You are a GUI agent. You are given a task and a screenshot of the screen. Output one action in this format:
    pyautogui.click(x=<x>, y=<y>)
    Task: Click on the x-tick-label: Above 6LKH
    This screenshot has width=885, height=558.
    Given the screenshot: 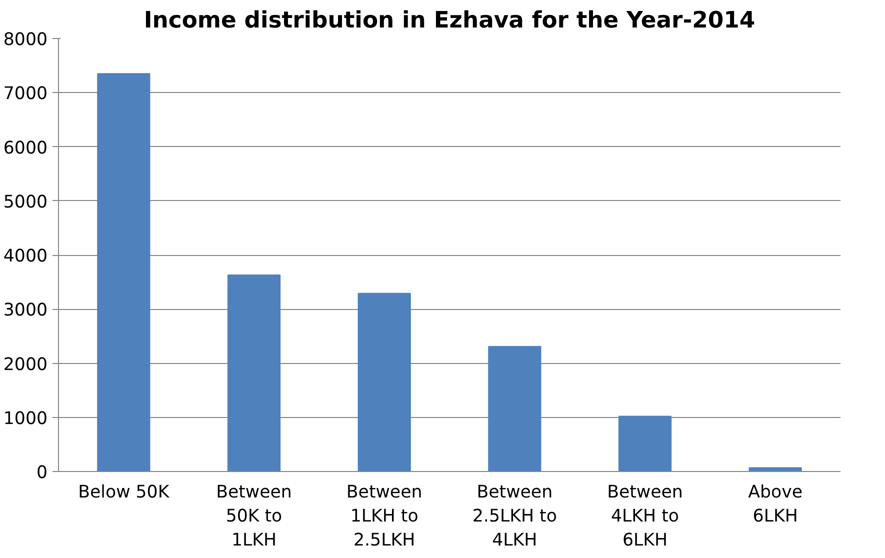 What is the action you would take?
    pyautogui.click(x=775, y=504)
    